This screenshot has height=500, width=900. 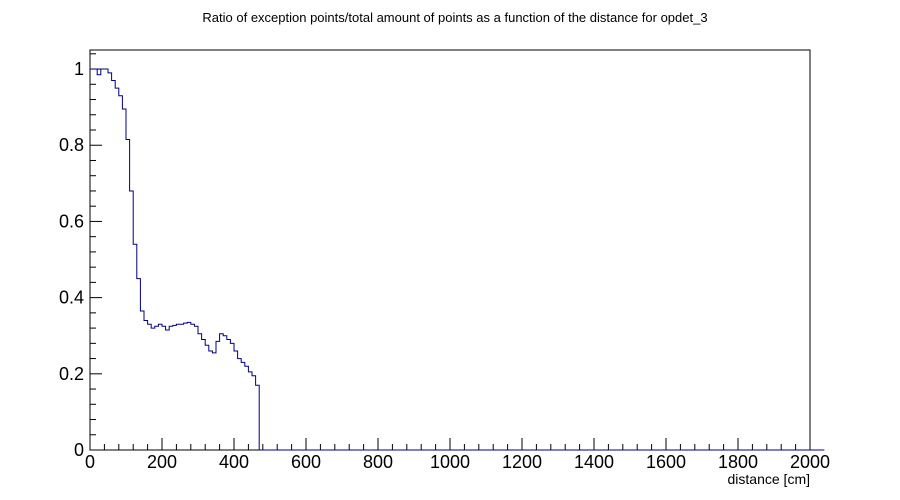 I want to click on y-tick-label: 1, so click(x=79, y=69).